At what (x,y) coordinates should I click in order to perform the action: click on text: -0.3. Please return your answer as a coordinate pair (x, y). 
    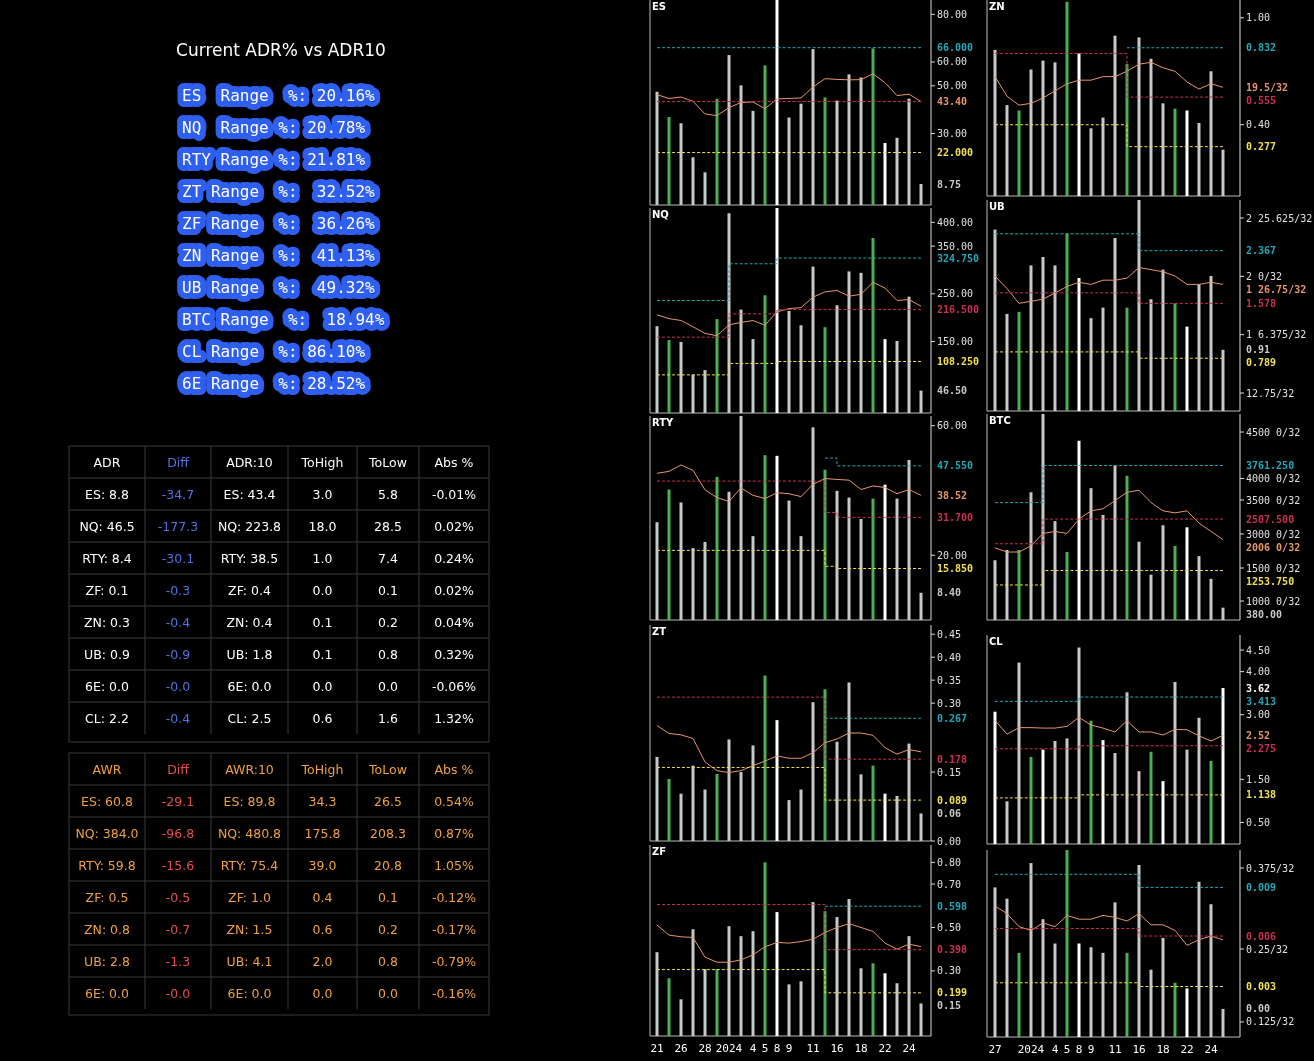
    Looking at the image, I should click on (178, 590).